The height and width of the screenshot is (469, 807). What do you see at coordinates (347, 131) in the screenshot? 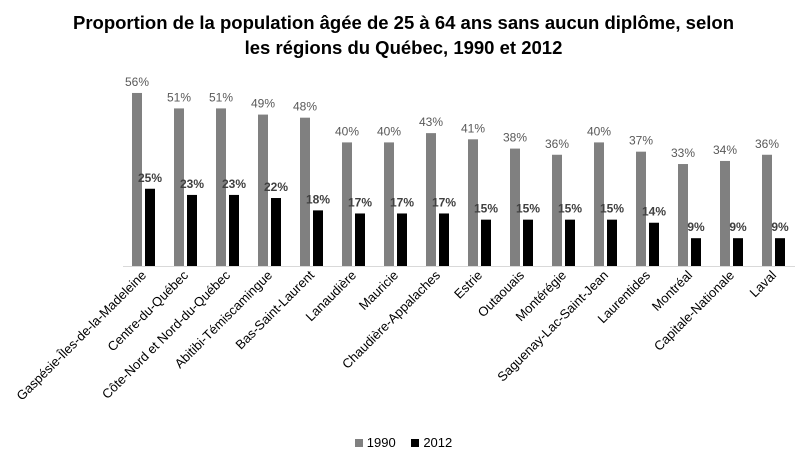
I see `data-label-1990-5: 40%` at bounding box center [347, 131].